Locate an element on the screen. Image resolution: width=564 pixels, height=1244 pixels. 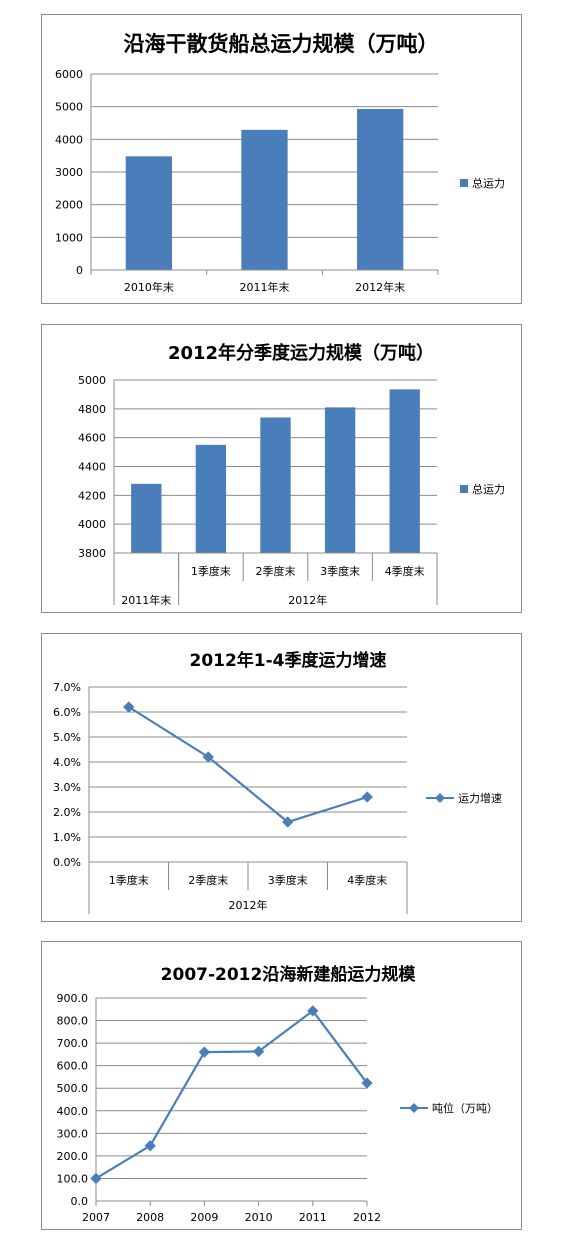
chart-4-category-label: 2011 is located at coordinates (313, 1217).